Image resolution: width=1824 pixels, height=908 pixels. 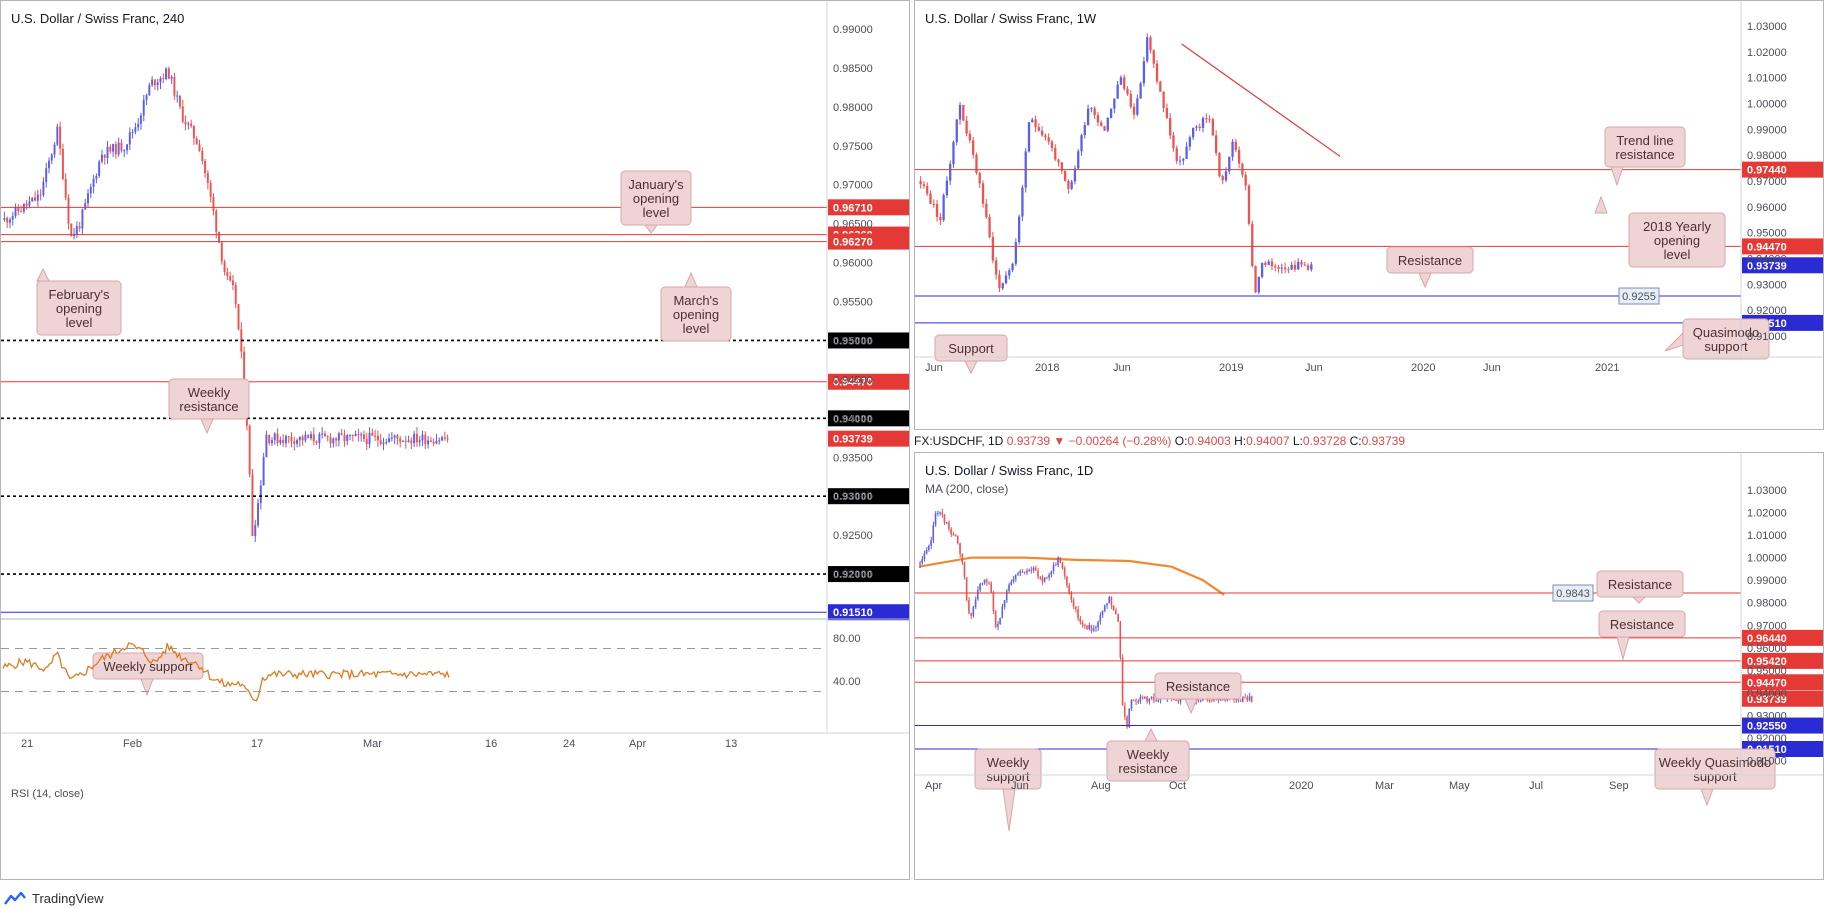 What do you see at coordinates (1086, 618) in the screenshot?
I see `d1-candles` at bounding box center [1086, 618].